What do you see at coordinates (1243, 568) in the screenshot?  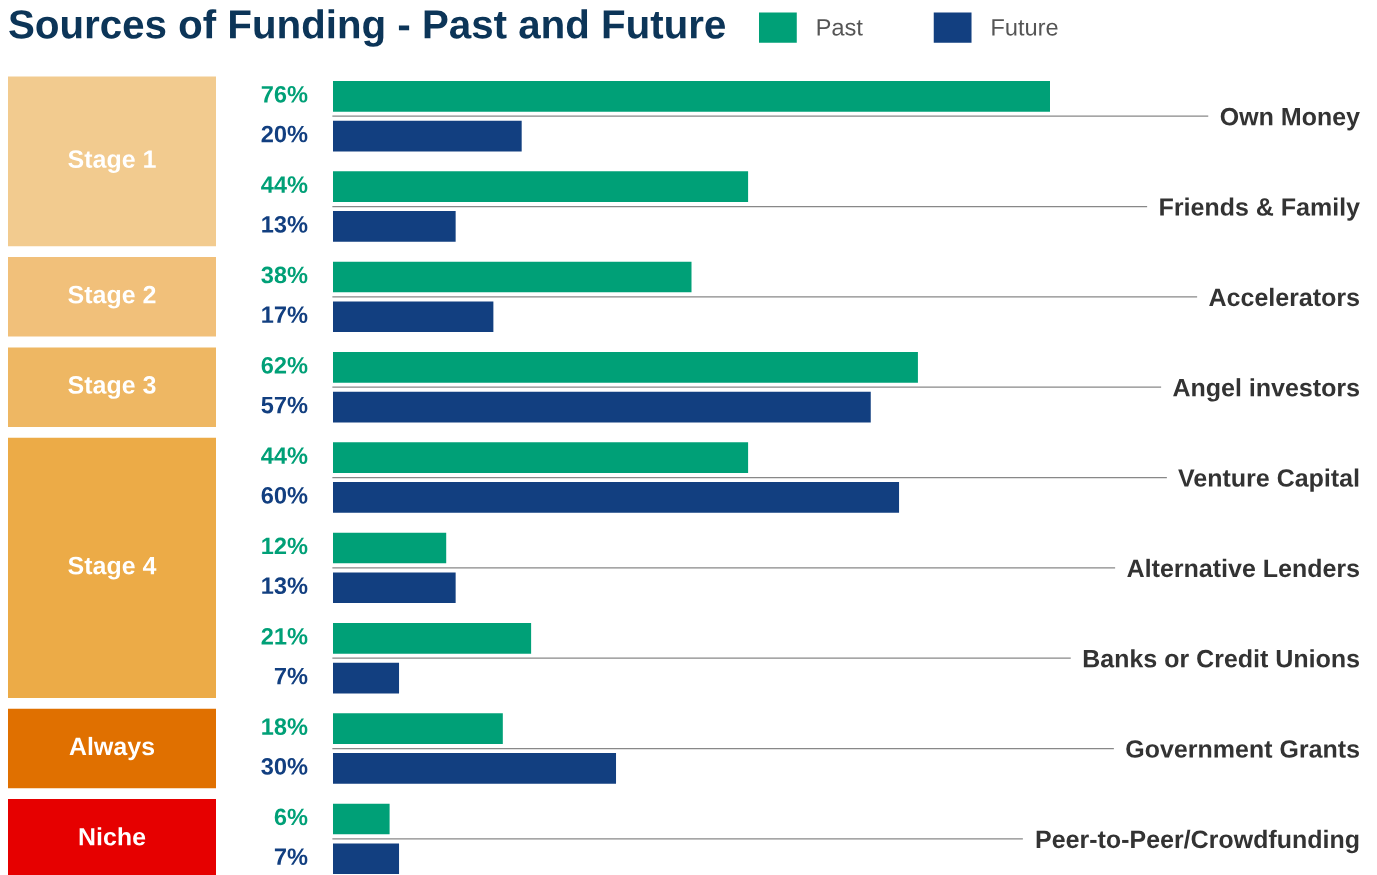 I see `y-tick-label: Alternative Lenders` at bounding box center [1243, 568].